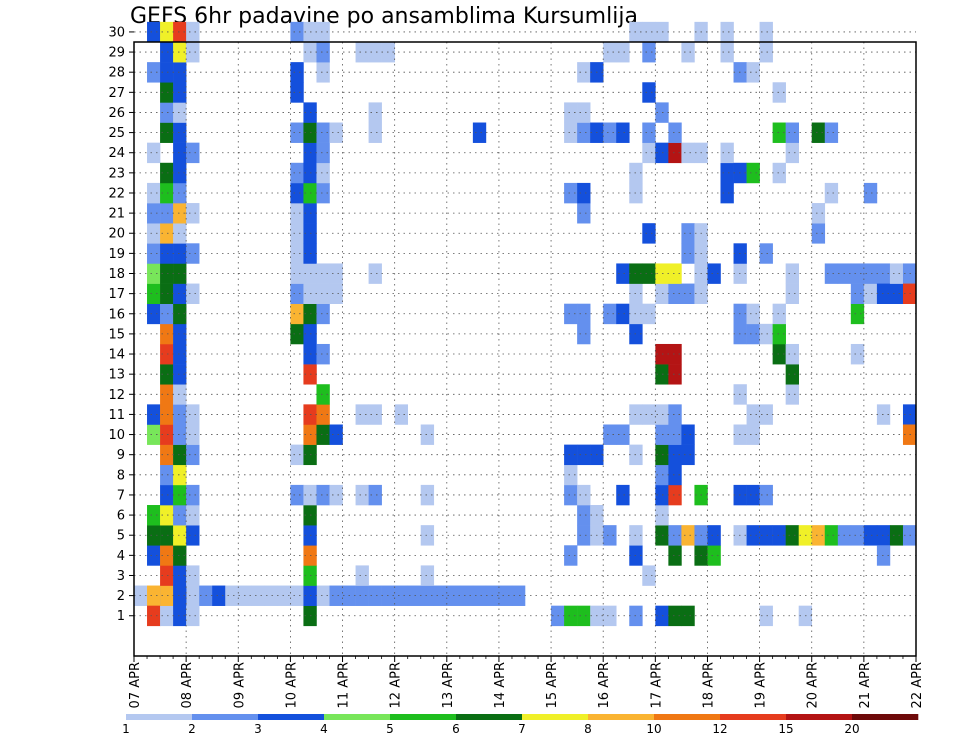 Image resolution: width=960 pixels, height=742 pixels. I want to click on y-tick-label: 12, so click(116, 395).